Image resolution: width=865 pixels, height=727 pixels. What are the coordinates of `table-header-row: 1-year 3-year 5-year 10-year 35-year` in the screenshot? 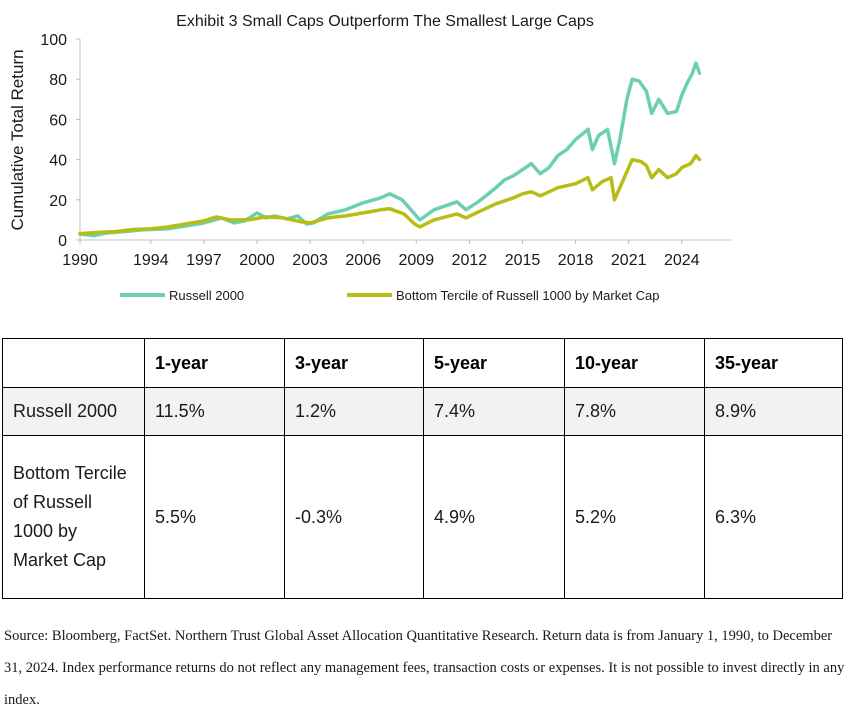 It's located at (422, 363).